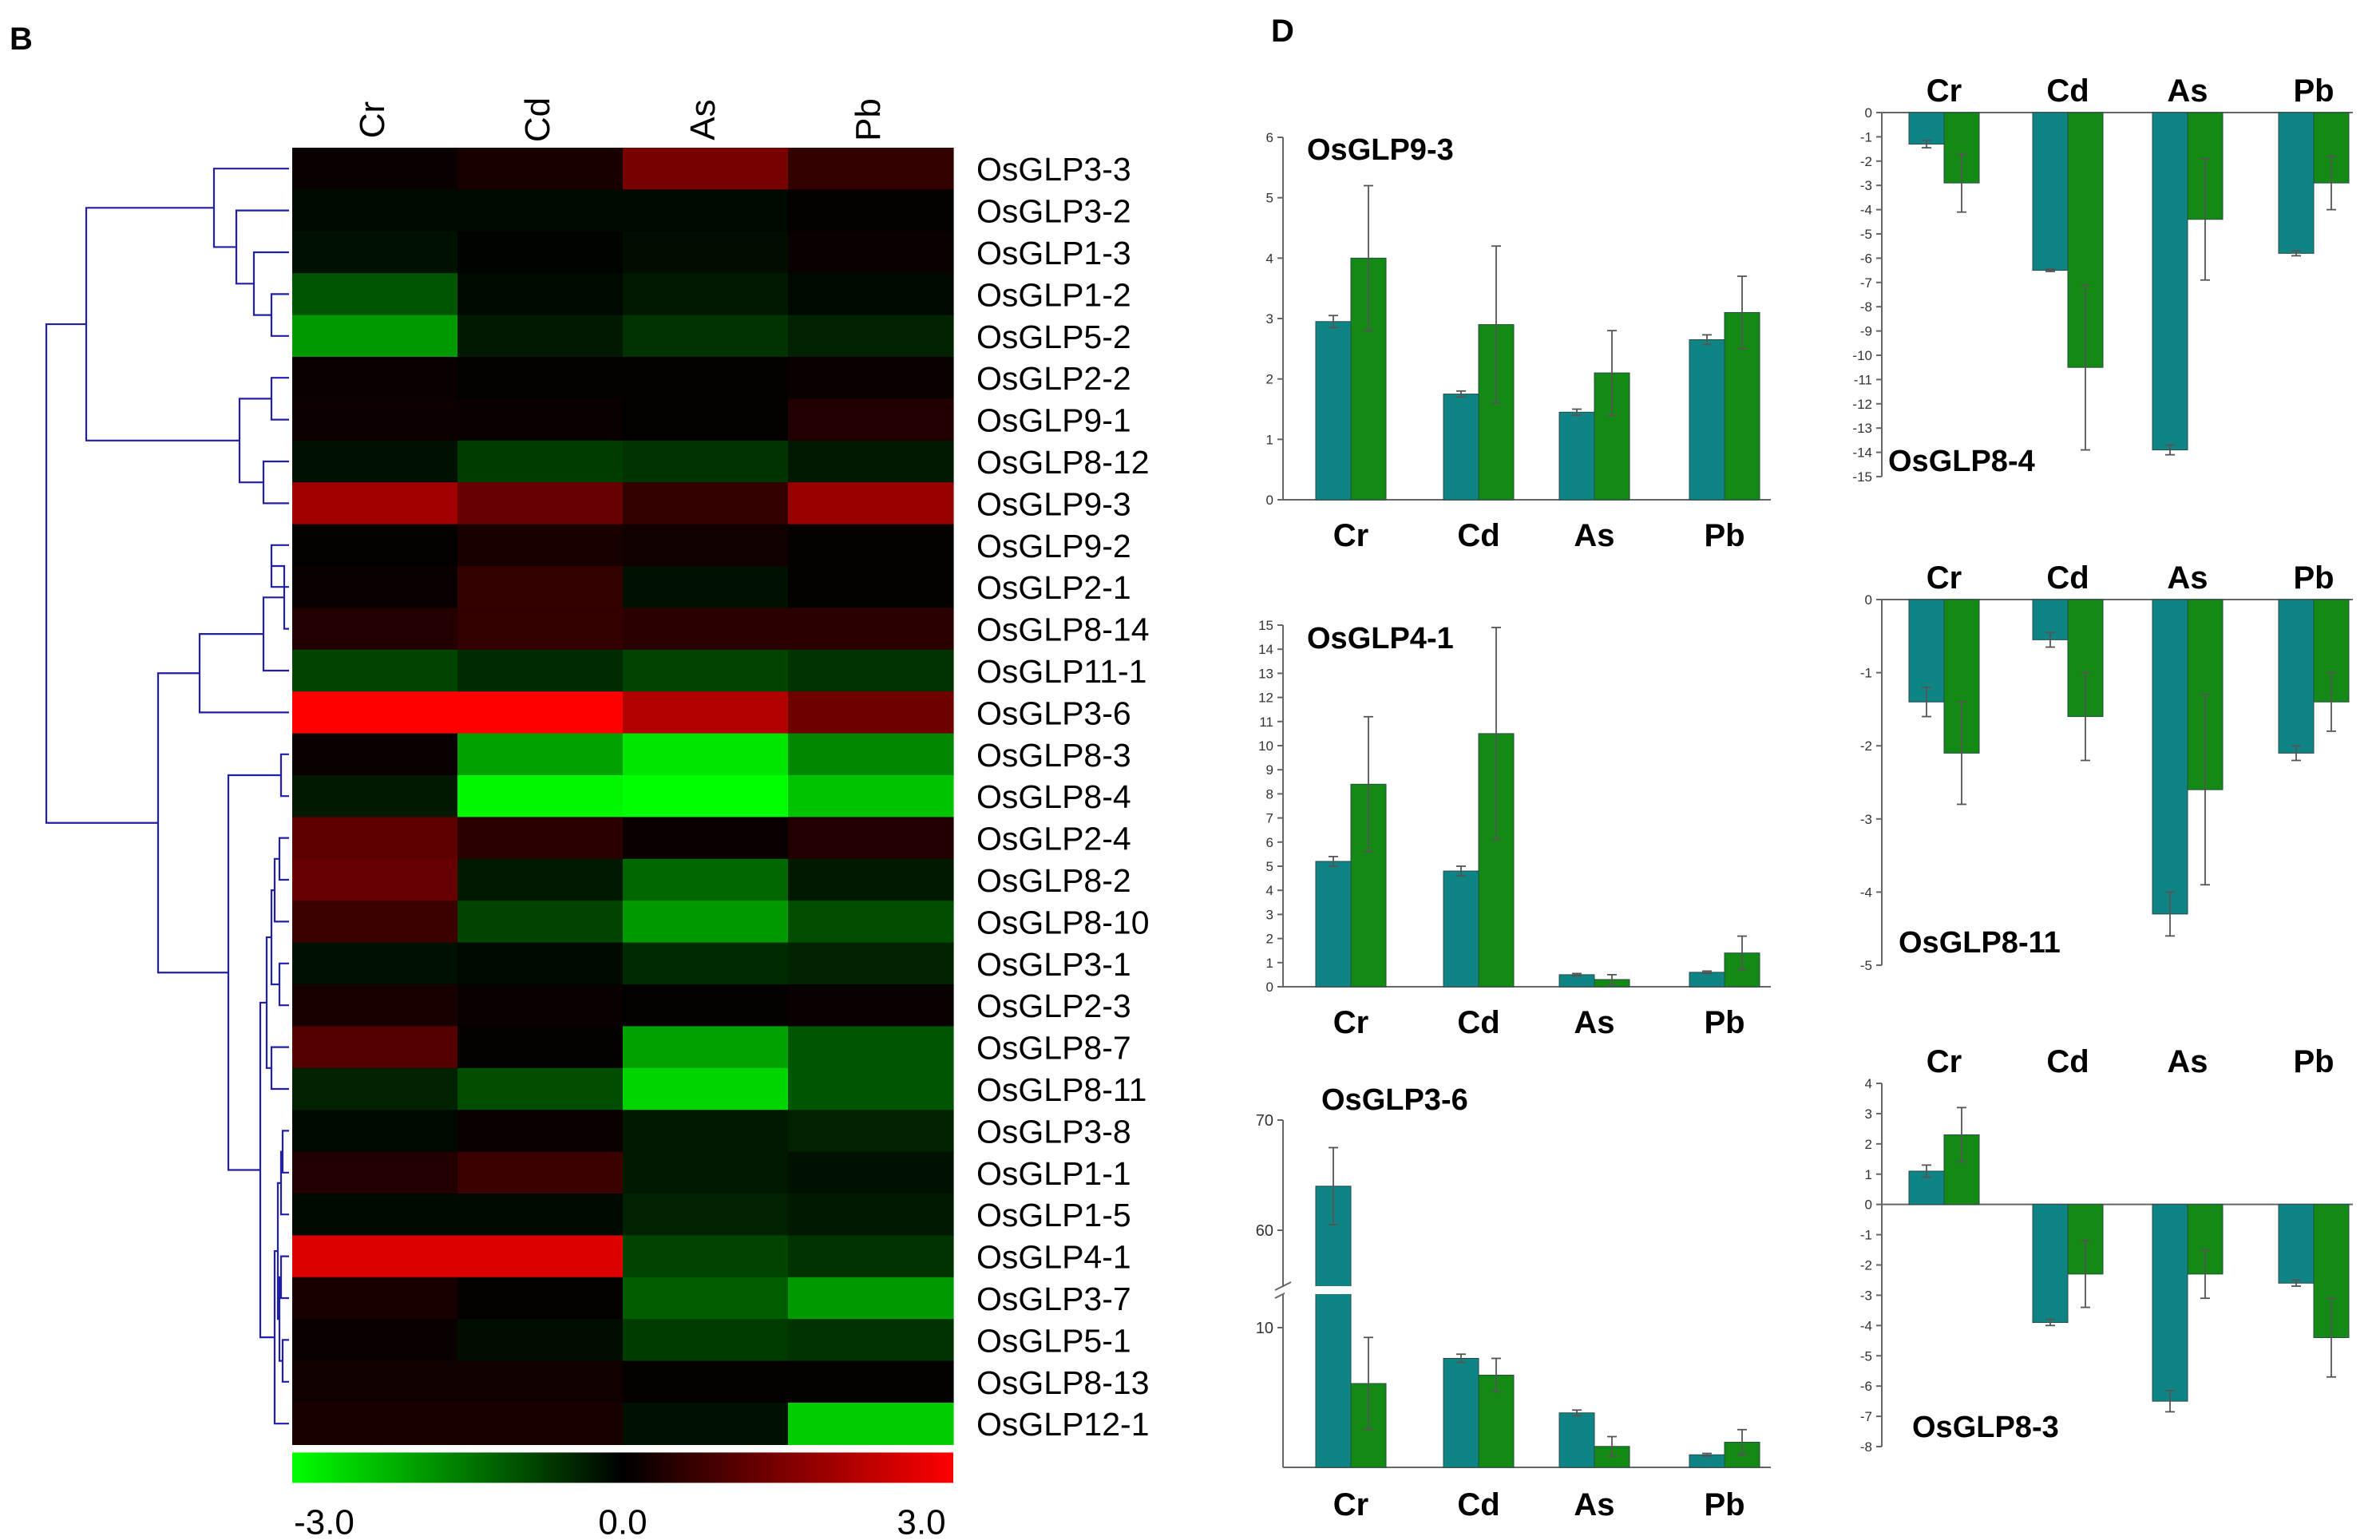 This screenshot has width=2380, height=1540. What do you see at coordinates (1724, 1022) in the screenshot?
I see `x-tick-label-osglp4-1-pb: Pb` at bounding box center [1724, 1022].